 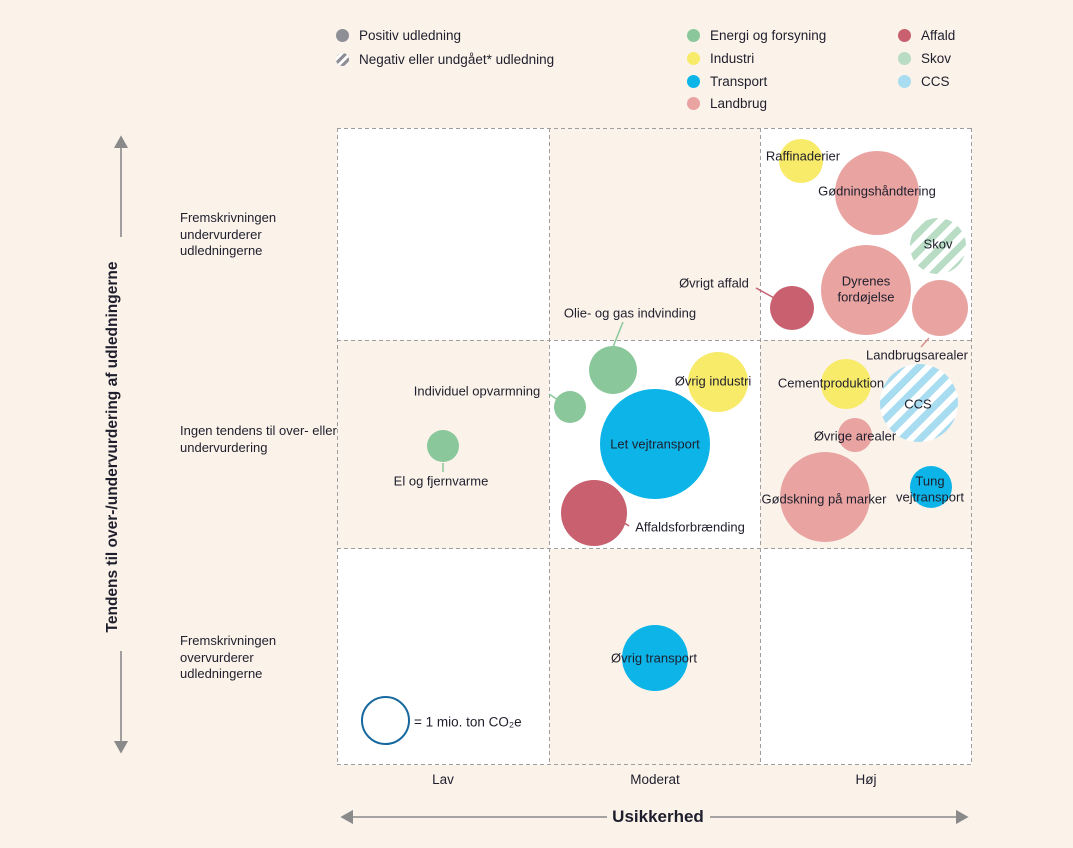 What do you see at coordinates (410, 35) in the screenshot?
I see `legend-label: Positiv udledning` at bounding box center [410, 35].